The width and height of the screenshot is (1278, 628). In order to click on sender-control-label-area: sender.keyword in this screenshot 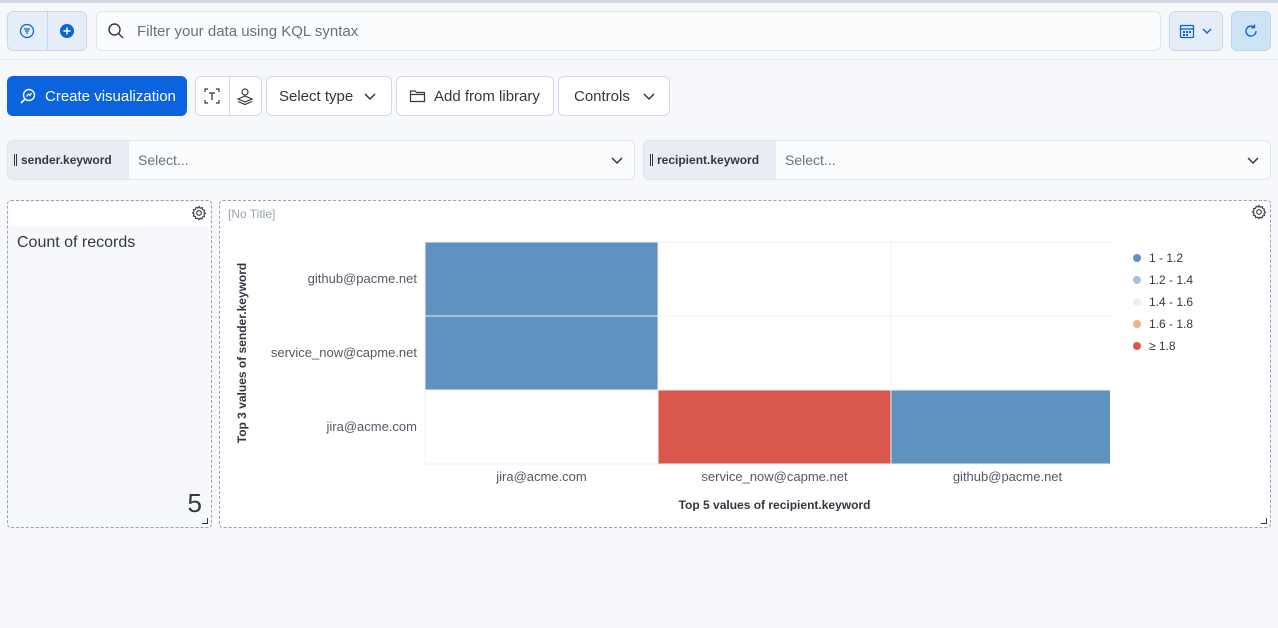, I will do `click(68, 160)`.